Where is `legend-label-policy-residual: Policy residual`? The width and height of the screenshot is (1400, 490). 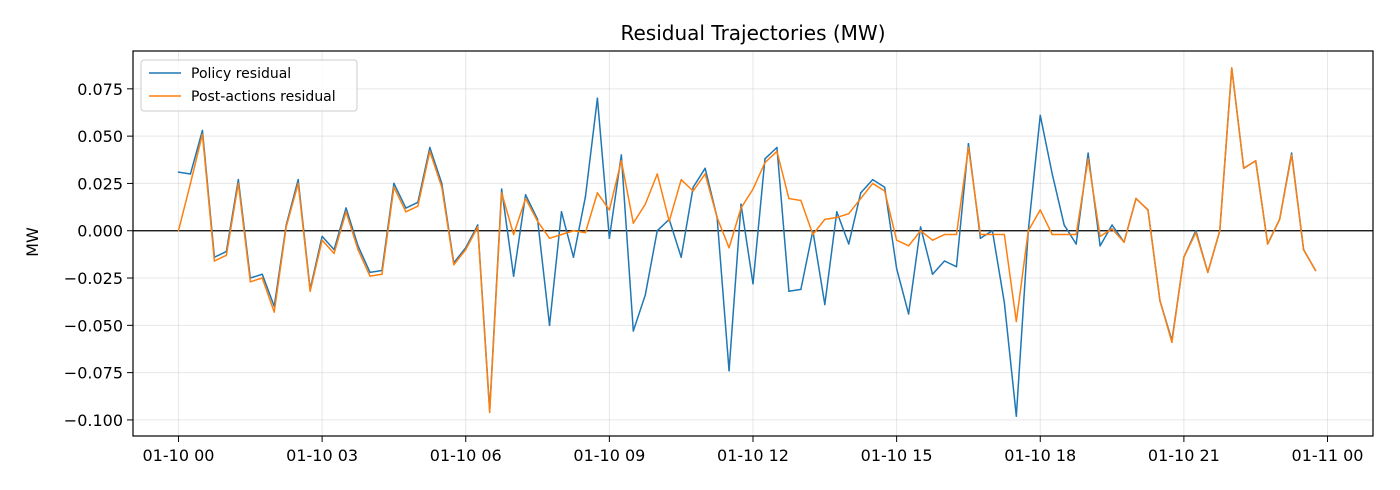 legend-label-policy-residual: Policy residual is located at coordinates (241, 74).